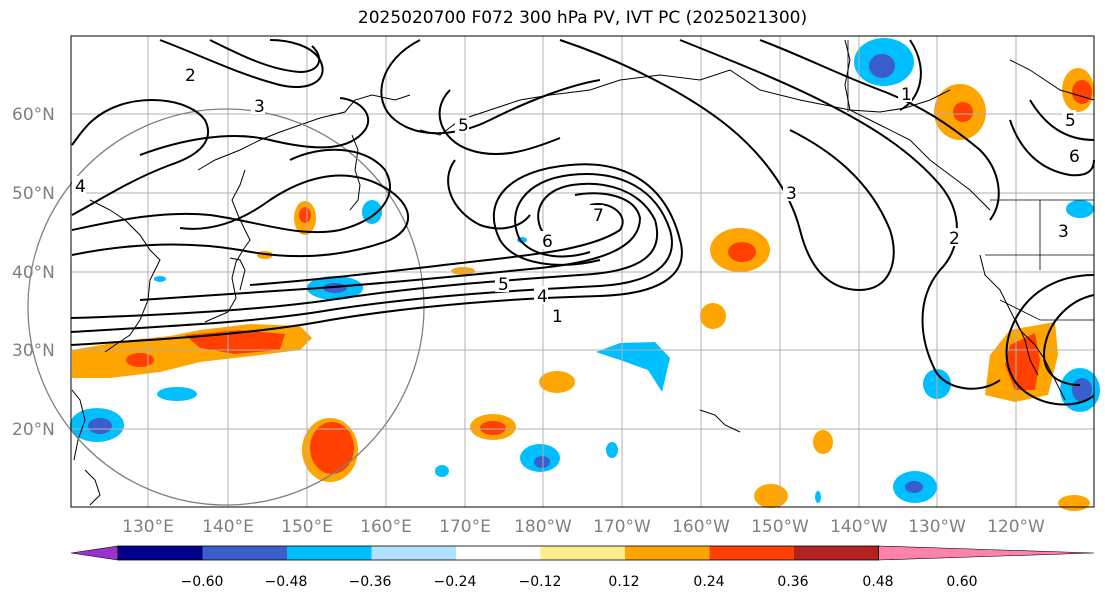 The image size is (1105, 601). Describe the element at coordinates (465, 527) in the screenshot. I see `lon-label-170e: 170°E` at that location.